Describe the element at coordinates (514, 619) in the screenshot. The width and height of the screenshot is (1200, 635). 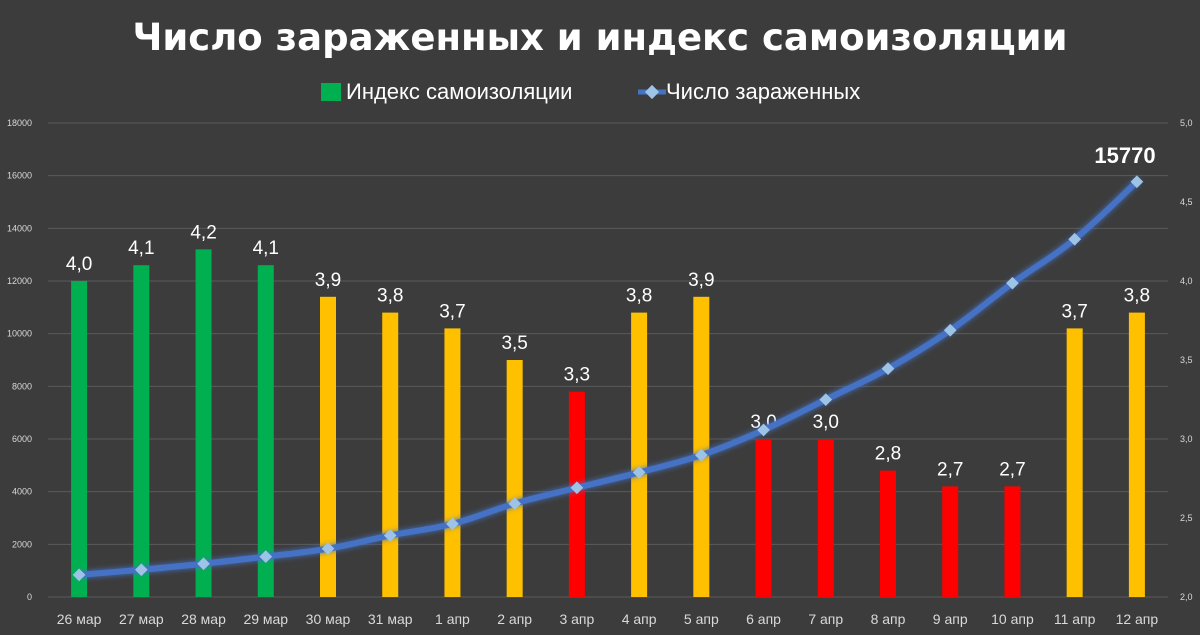
I see `x-tick-label: 2 апр` at that location.